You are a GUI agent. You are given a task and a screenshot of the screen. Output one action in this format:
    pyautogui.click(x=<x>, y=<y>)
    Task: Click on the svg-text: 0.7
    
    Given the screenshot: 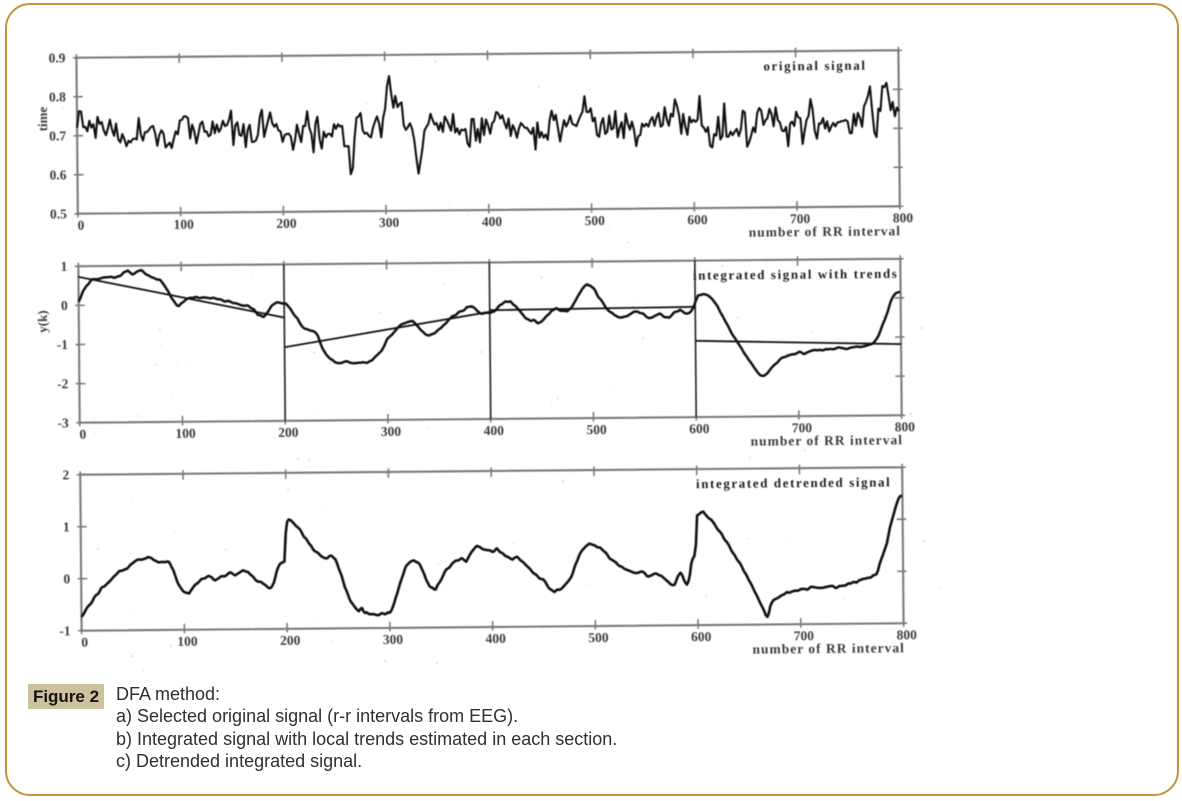 What is the action you would take?
    pyautogui.click(x=57, y=135)
    